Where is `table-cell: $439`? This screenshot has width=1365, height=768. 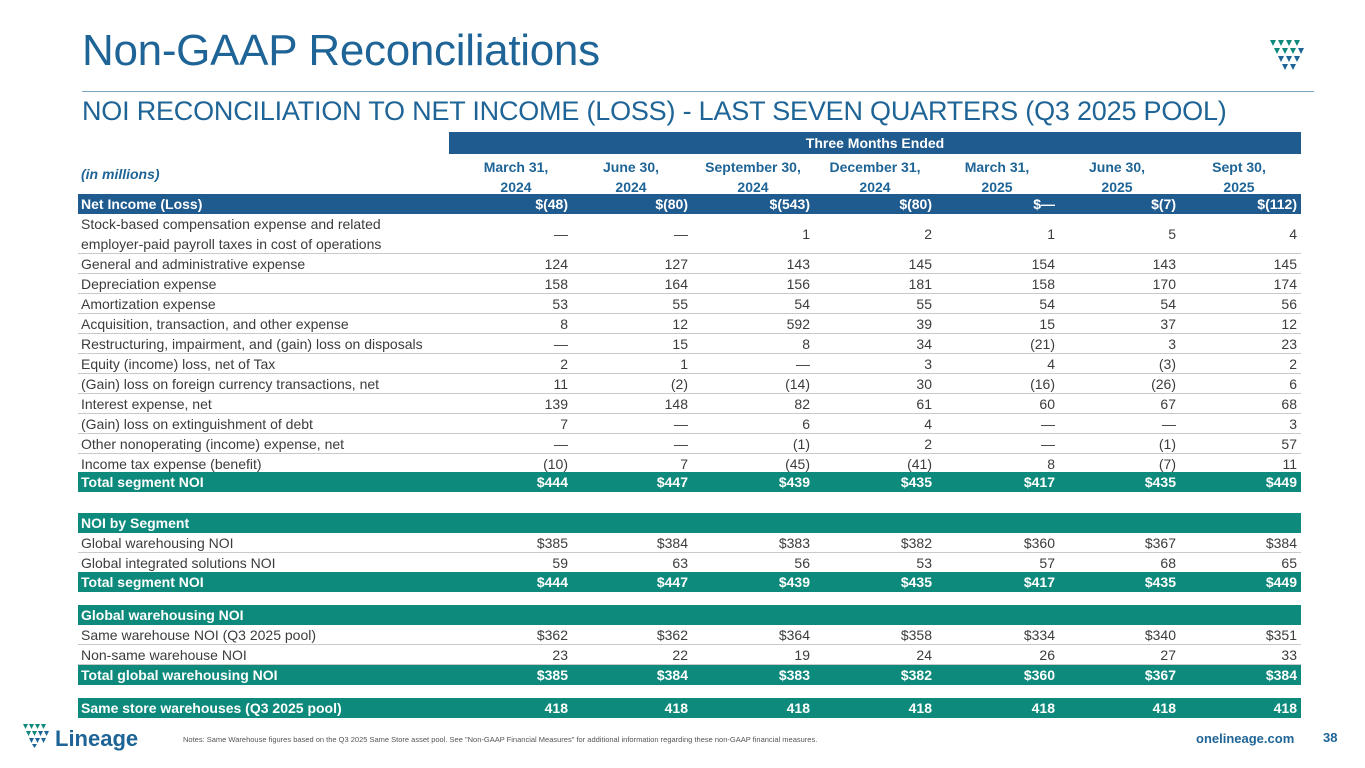 table-cell: $439 is located at coordinates (794, 582).